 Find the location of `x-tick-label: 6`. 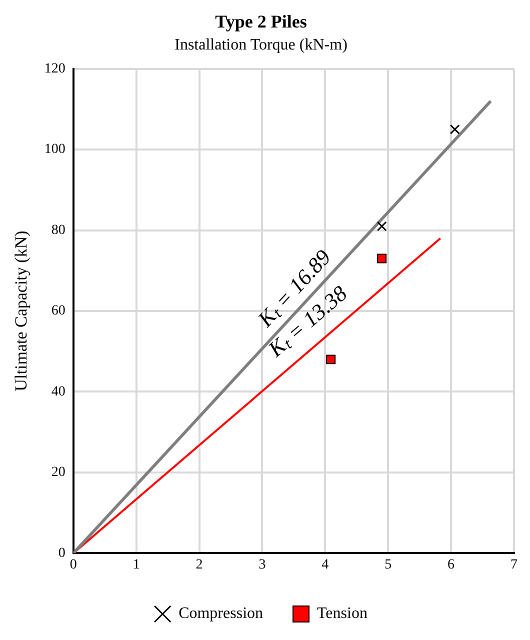

x-tick-label: 6 is located at coordinates (451, 564).